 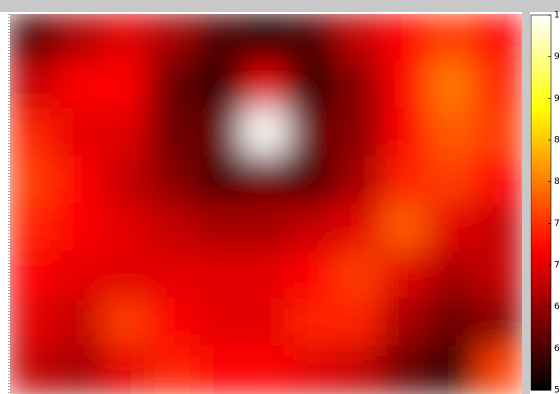 What do you see at coordinates (557, 224) in the screenshot?
I see `colorbar-tick-label: 75` at bounding box center [557, 224].